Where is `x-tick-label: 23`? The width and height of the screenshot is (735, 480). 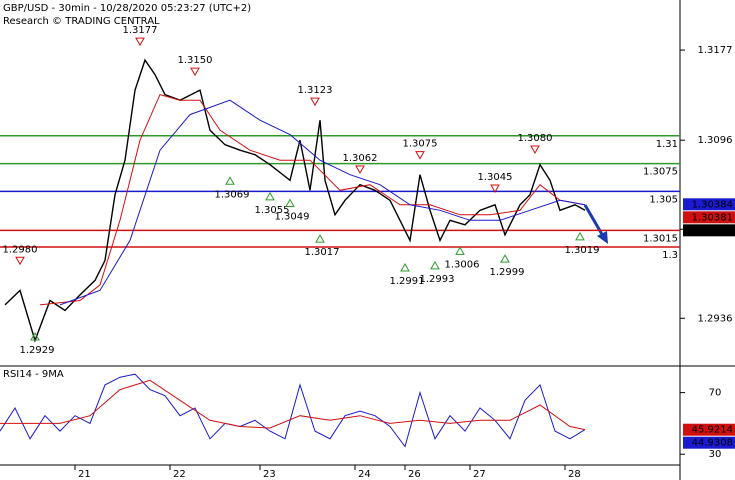
x-tick-label: 23 is located at coordinates (269, 474).